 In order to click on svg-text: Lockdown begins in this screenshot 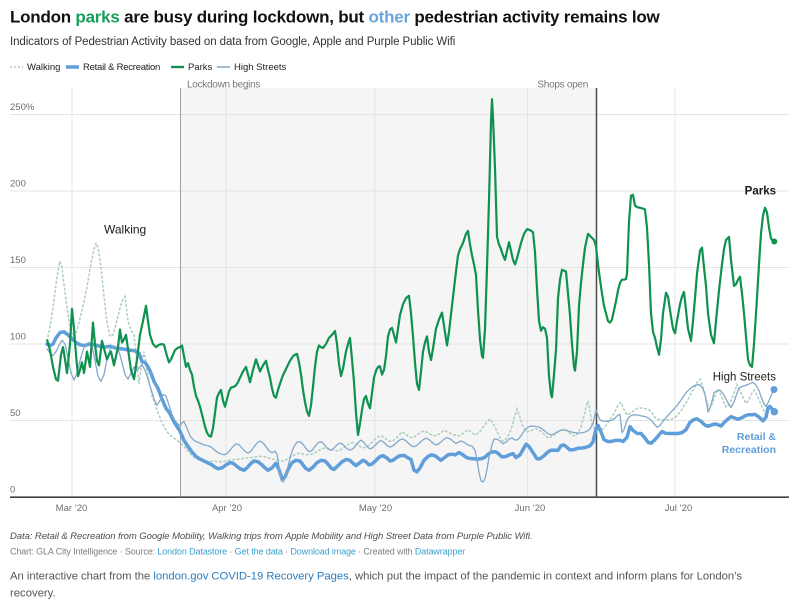, I will do `click(223, 85)`.